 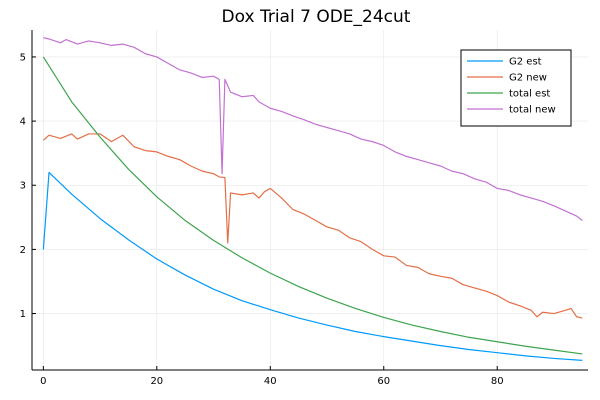 What do you see at coordinates (156, 381) in the screenshot?
I see `x-tick-label: 20` at bounding box center [156, 381].